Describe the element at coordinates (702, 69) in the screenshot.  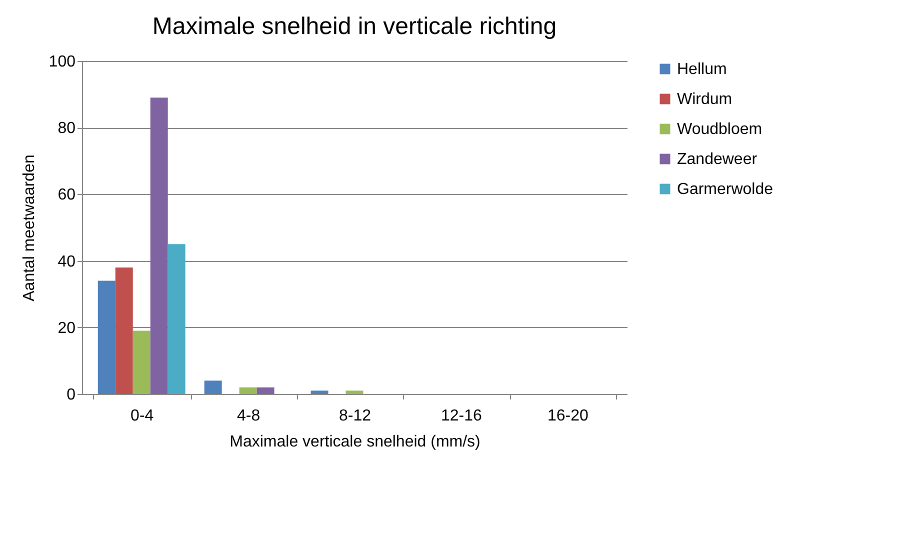
I see `legend-label: Hellum` at that location.